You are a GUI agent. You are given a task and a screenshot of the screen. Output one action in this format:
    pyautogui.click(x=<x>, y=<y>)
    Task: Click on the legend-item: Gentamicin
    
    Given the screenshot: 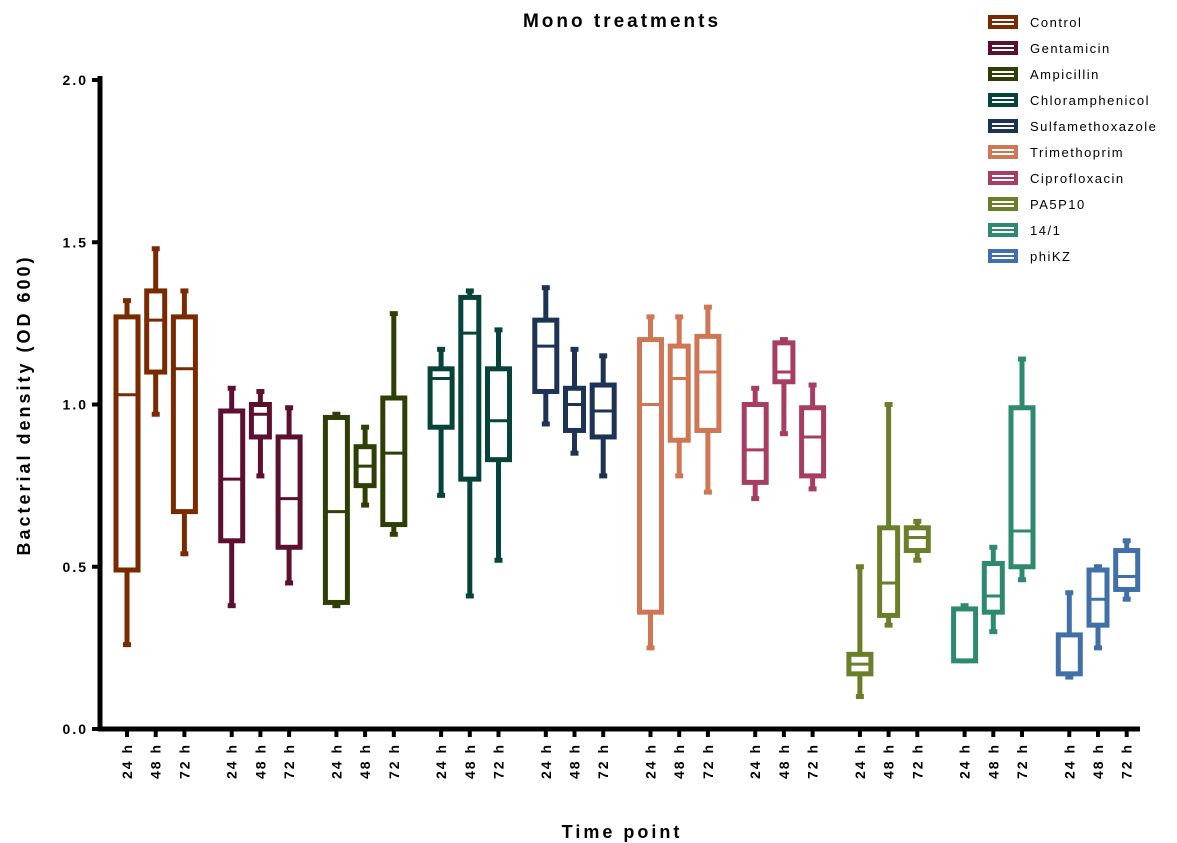 What is the action you would take?
    pyautogui.click(x=1049, y=48)
    